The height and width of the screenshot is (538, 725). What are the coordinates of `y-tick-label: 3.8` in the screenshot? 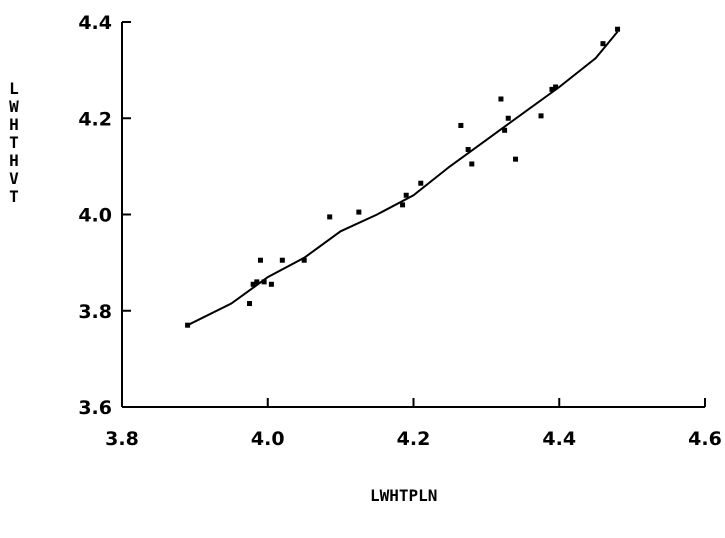 It's located at (95, 312).